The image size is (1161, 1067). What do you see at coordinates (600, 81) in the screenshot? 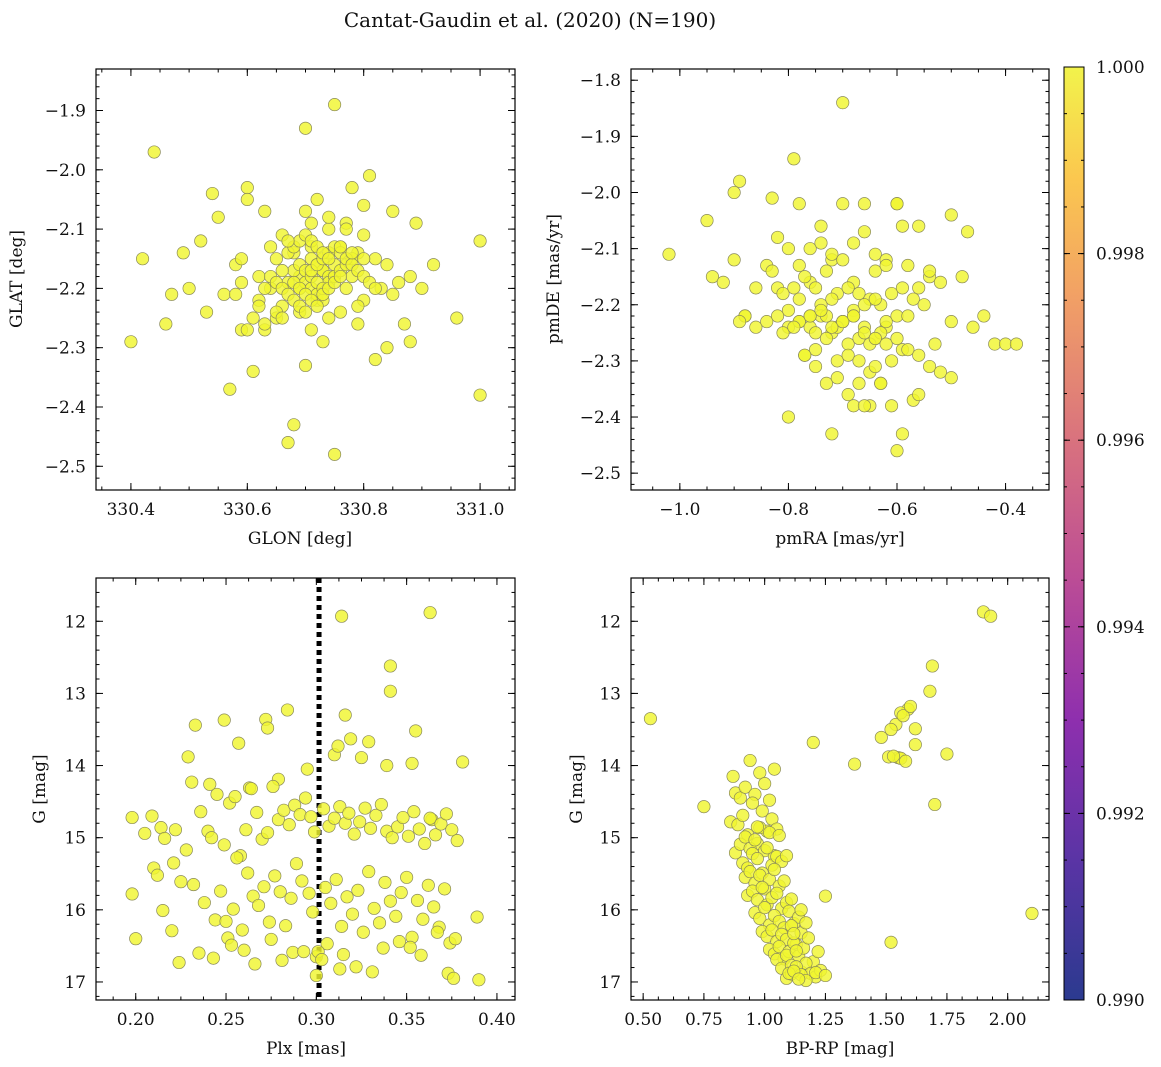
I see `y-tick-label: −1.8` at bounding box center [600, 81].